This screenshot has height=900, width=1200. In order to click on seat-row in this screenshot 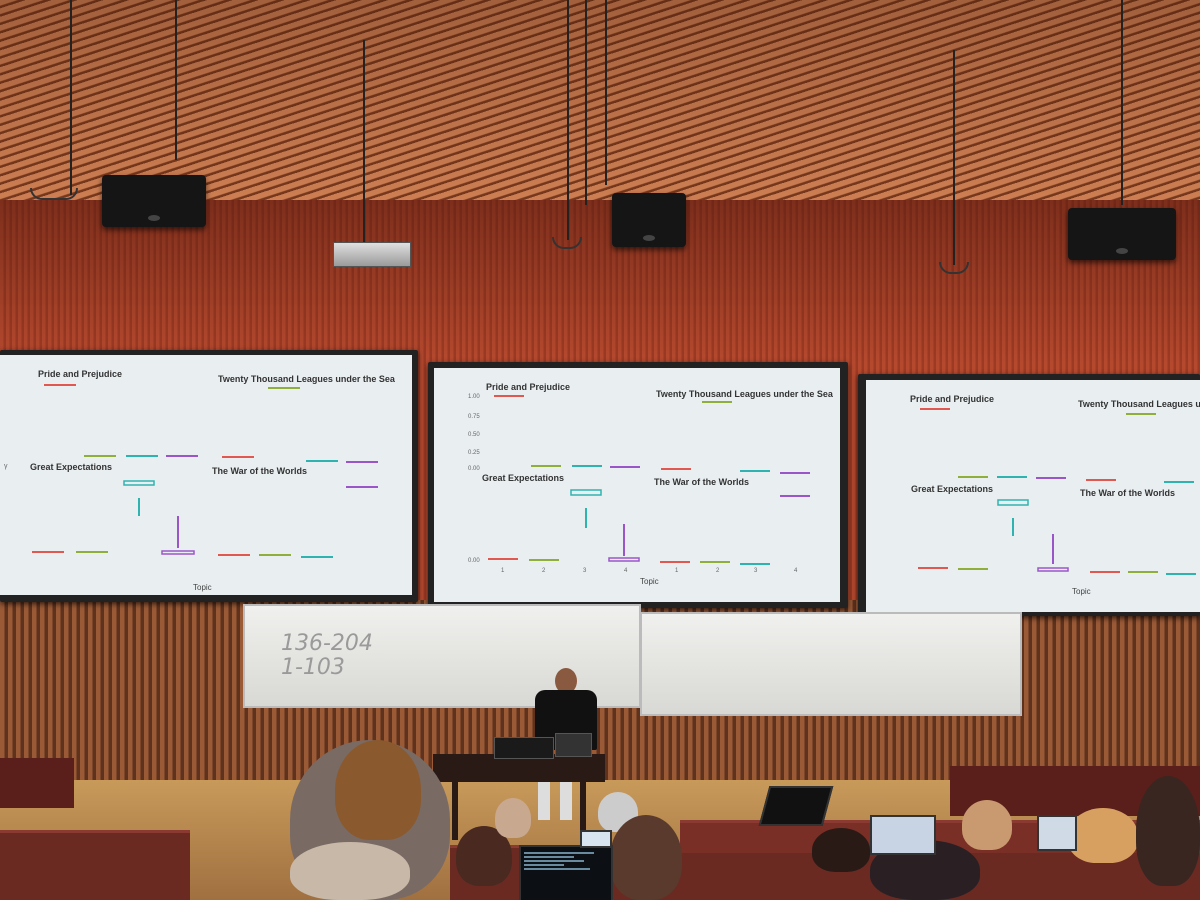, I will do `click(95, 865)`.